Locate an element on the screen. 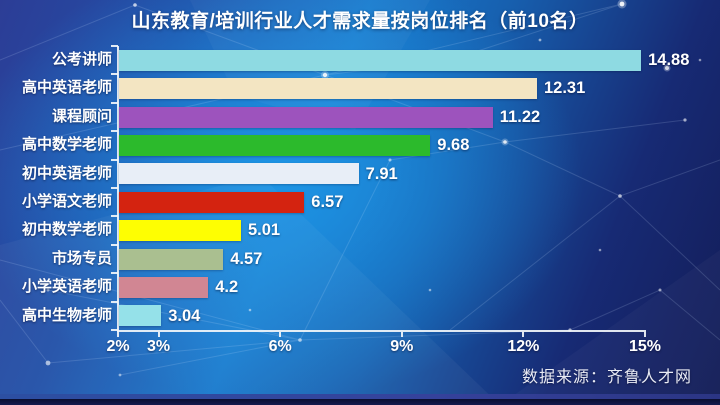  bar-value-label: 3.04 is located at coordinates (184, 315).